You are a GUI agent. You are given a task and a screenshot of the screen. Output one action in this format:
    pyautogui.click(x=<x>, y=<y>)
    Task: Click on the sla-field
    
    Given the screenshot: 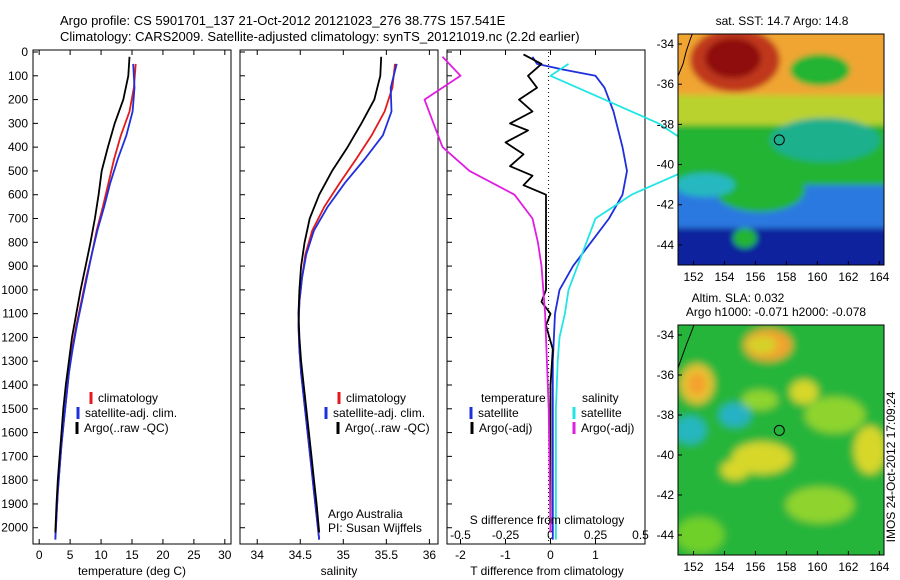 What is the action you would take?
    pyautogui.click(x=781, y=440)
    